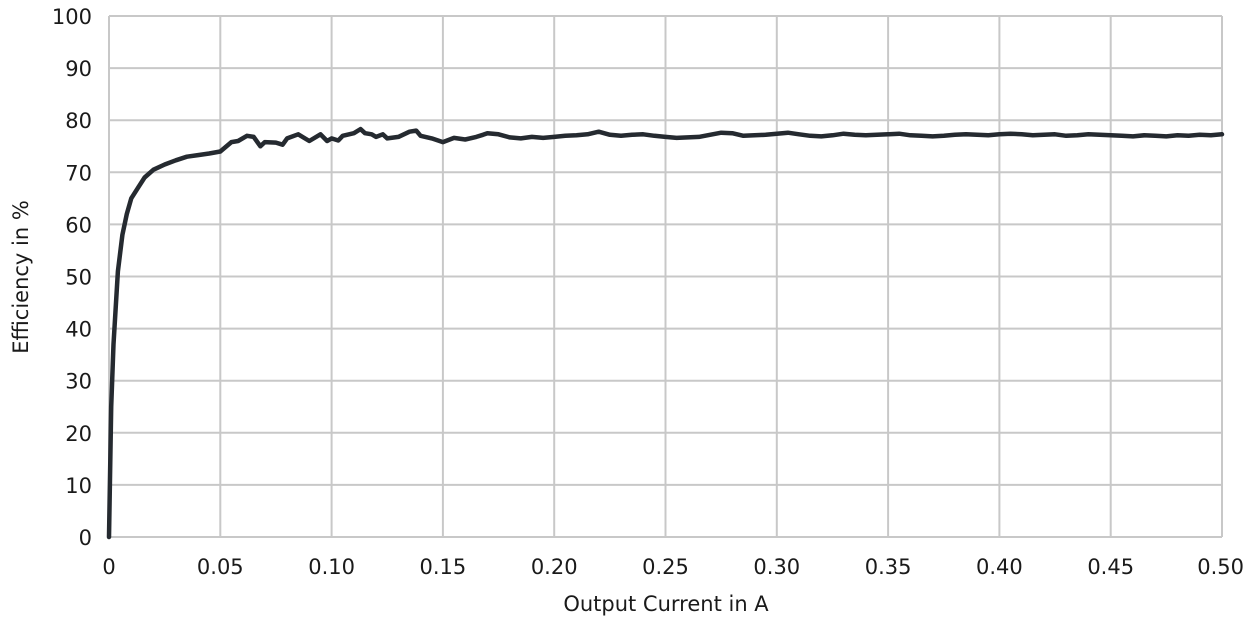 The image size is (1255, 617). I want to click on x-tick-label: 0, so click(108, 567).